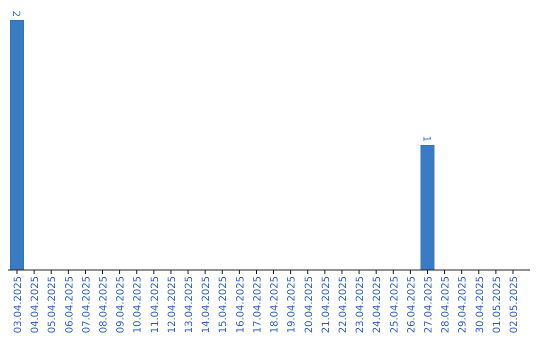 This screenshot has width=540, height=340. What do you see at coordinates (275, 305) in the screenshot?
I see `x-tick-label: 18.04.2025` at bounding box center [275, 305].